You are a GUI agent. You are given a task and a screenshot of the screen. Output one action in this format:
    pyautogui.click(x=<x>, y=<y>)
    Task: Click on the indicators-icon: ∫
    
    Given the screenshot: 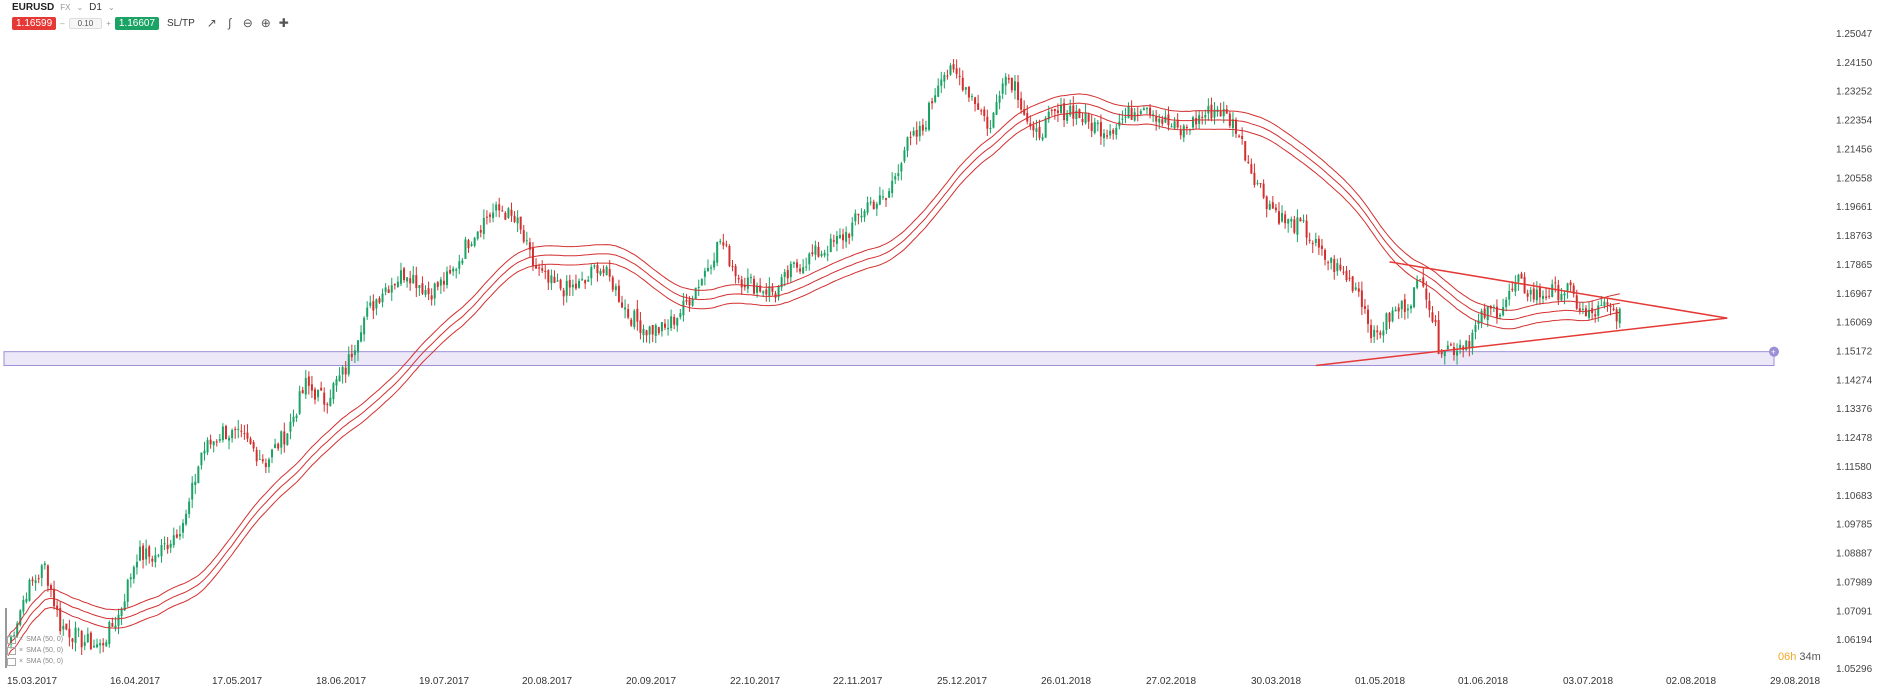 What is the action you would take?
    pyautogui.click(x=230, y=23)
    